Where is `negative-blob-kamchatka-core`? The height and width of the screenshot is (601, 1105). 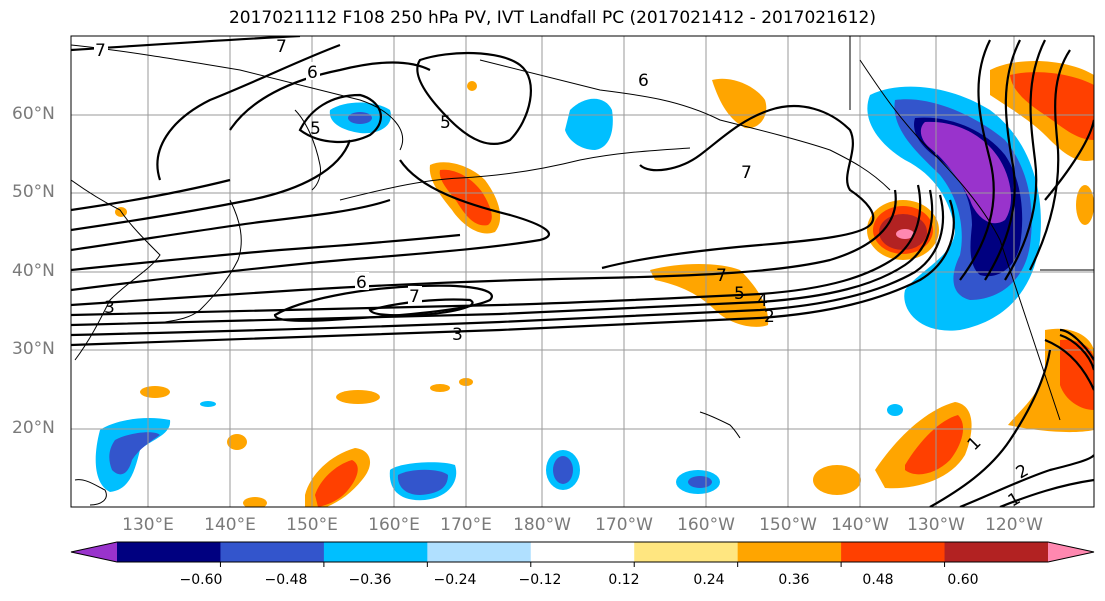
negative-blob-kamchatka-core is located at coordinates (360, 118).